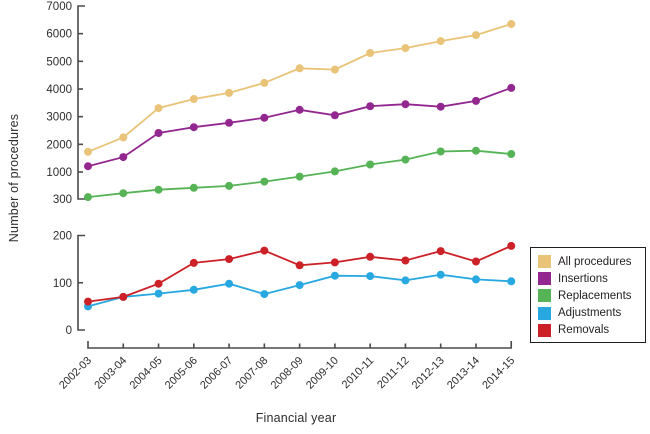 This screenshot has width=650, height=434. I want to click on legend-swatch-insertions, so click(544, 279).